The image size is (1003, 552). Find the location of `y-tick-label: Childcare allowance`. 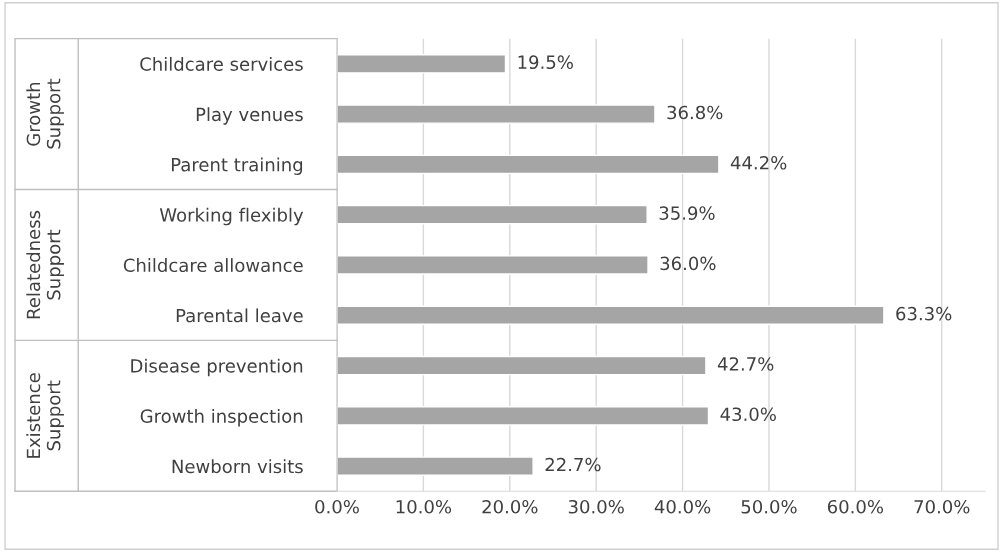

y-tick-label: Childcare allowance is located at coordinates (213, 265).